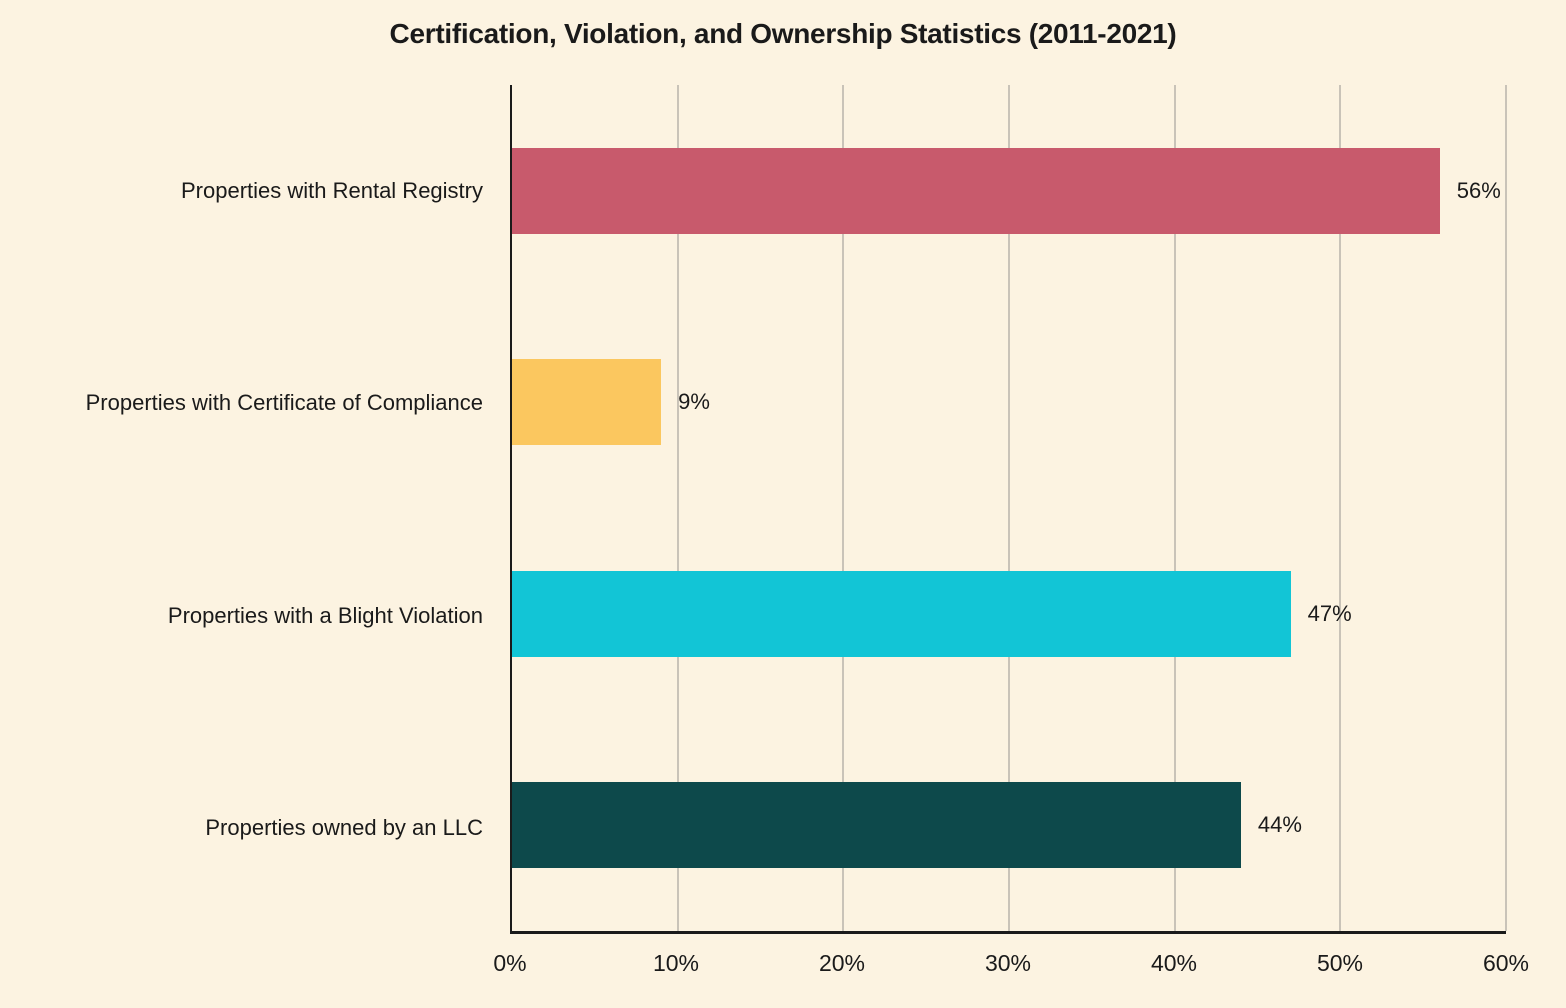  What do you see at coordinates (1506, 963) in the screenshot?
I see `x-tick-label: 60%` at bounding box center [1506, 963].